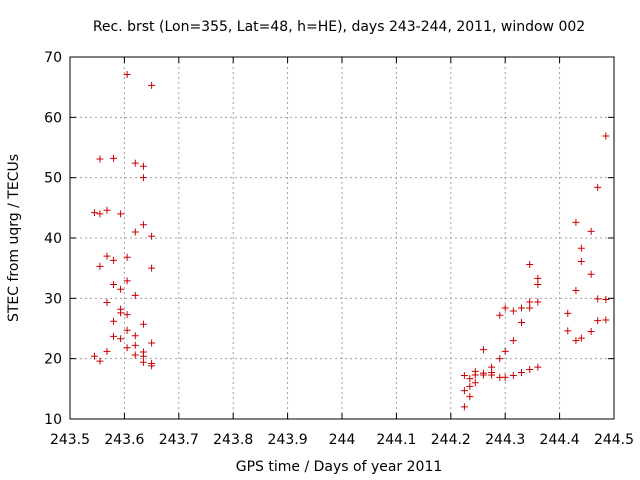  What do you see at coordinates (53, 239) in the screenshot?
I see `y-tick-labels: 10 20 30 40 50 60 70` at bounding box center [53, 239].